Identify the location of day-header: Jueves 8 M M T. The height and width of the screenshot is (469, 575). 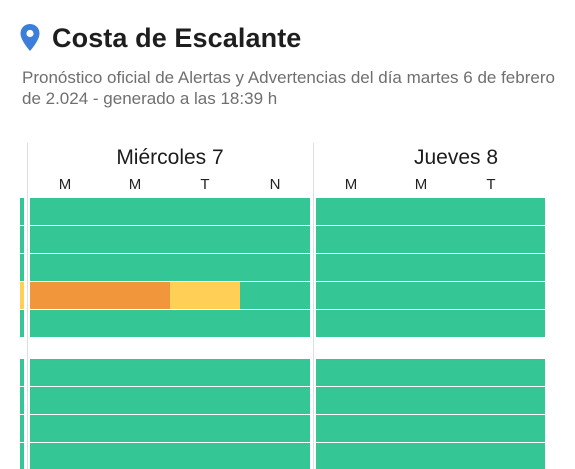
(445, 171).